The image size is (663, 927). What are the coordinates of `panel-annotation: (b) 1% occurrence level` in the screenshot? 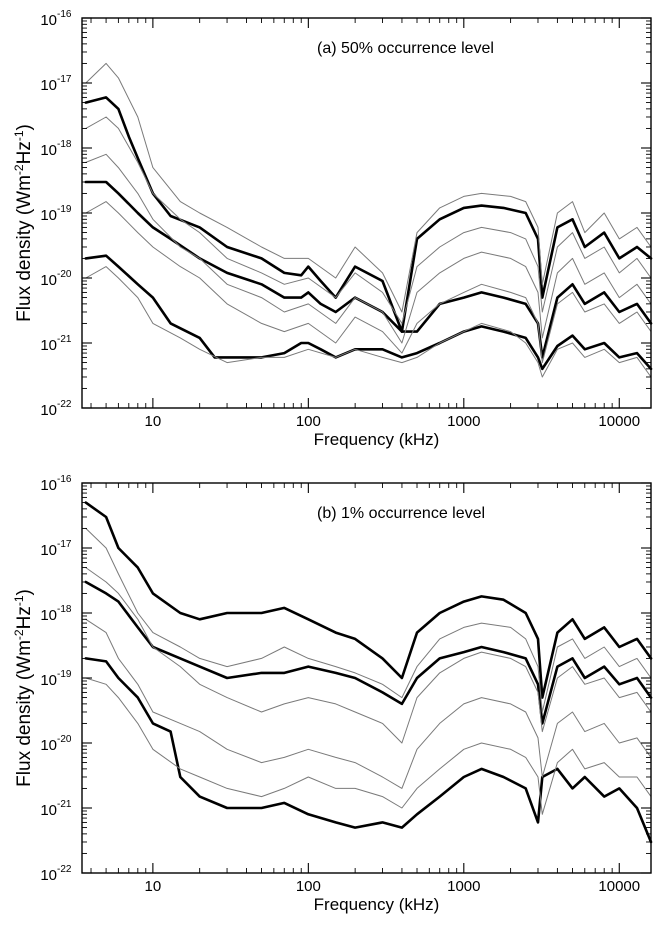 It's located at (401, 513).